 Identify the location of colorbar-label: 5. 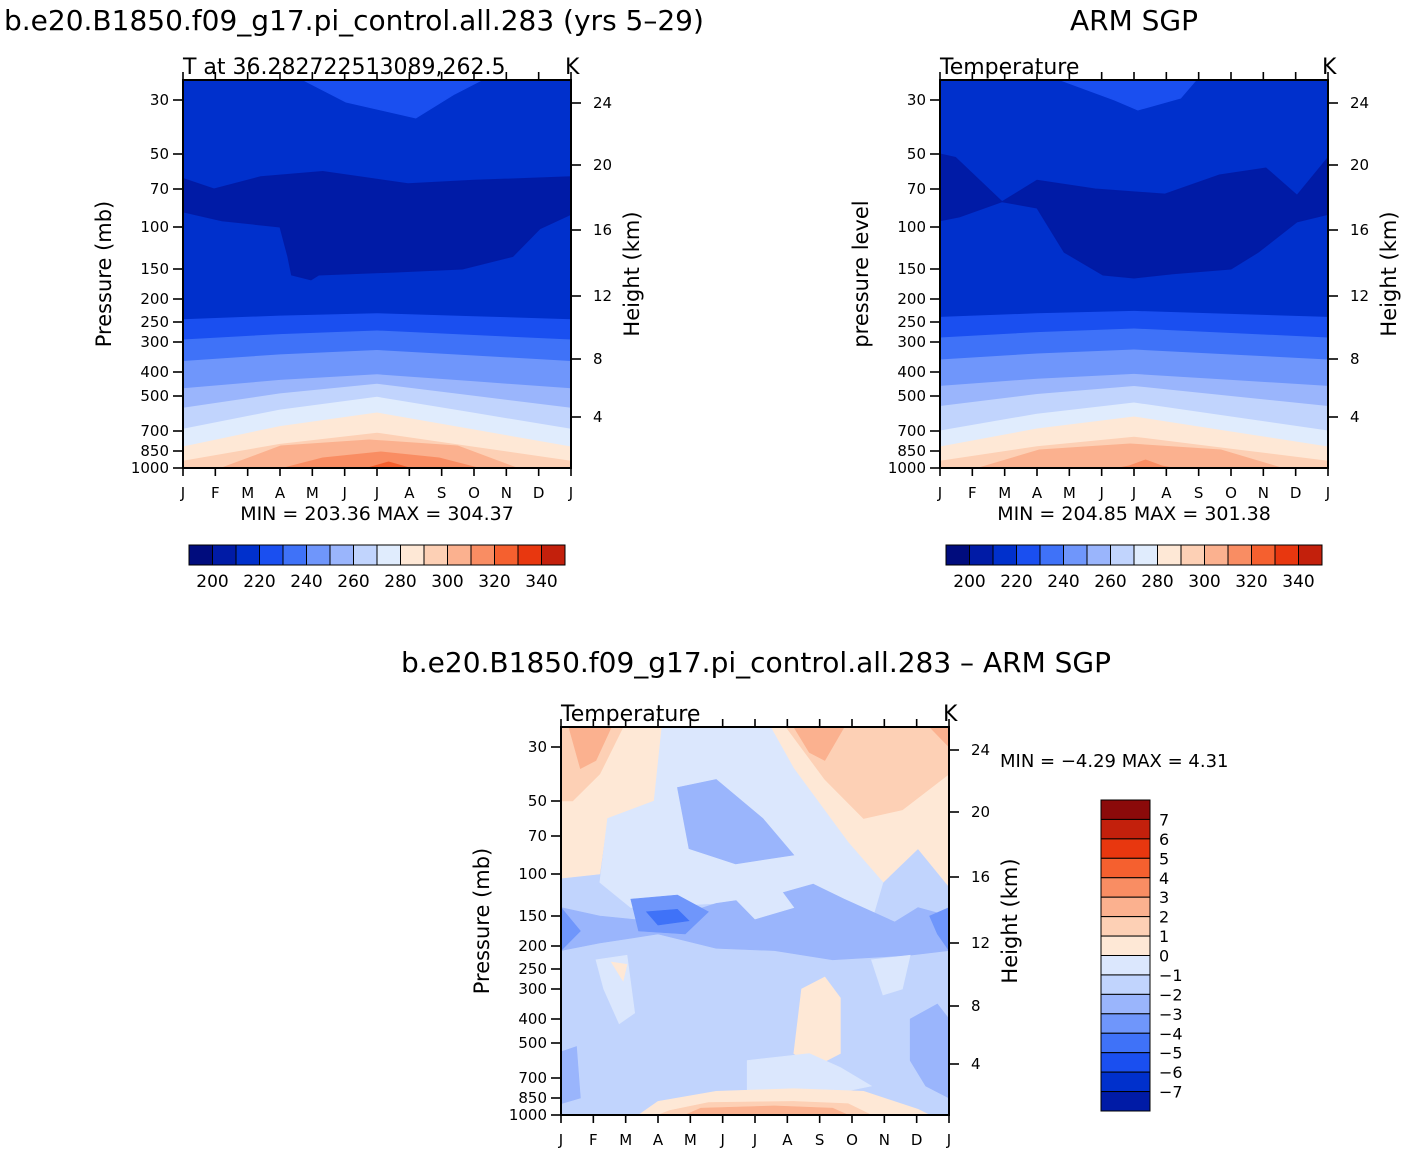
(1164, 858).